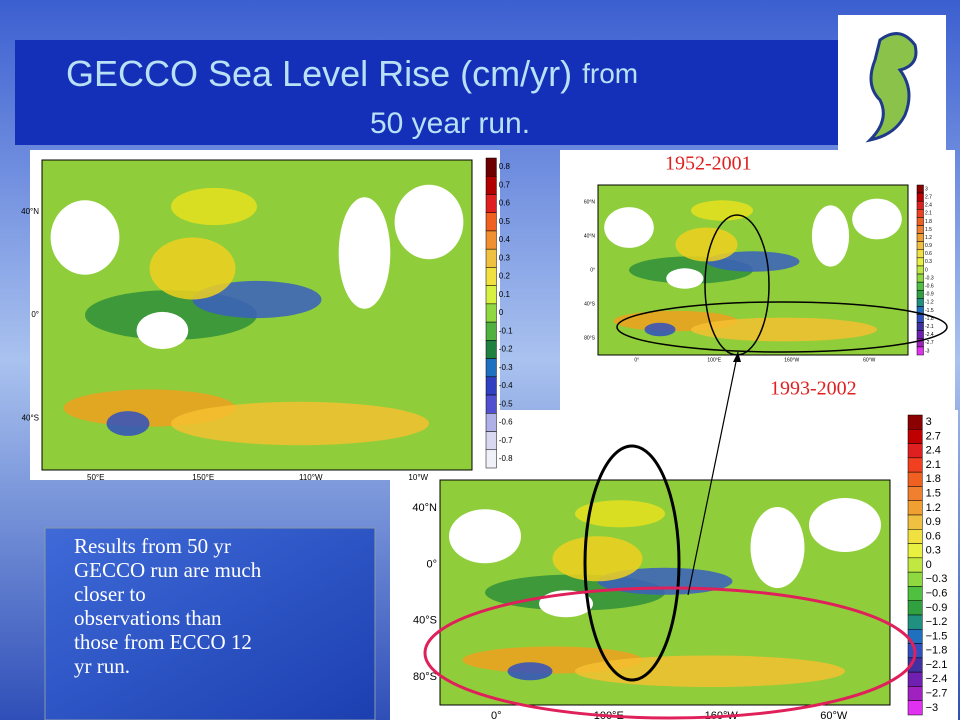  I want to click on colorbar-label: -0.6, so click(506, 422).